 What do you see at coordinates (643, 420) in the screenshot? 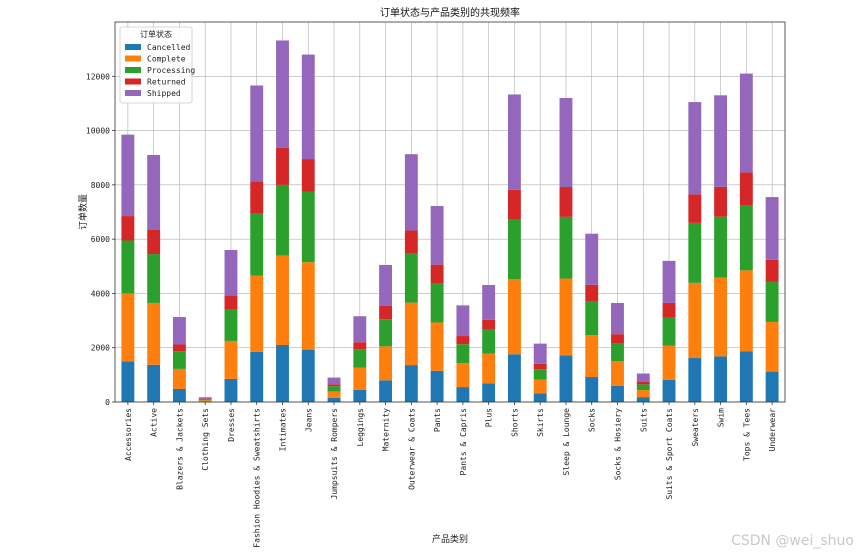
I see `x-tick-label: Suits` at bounding box center [643, 420].